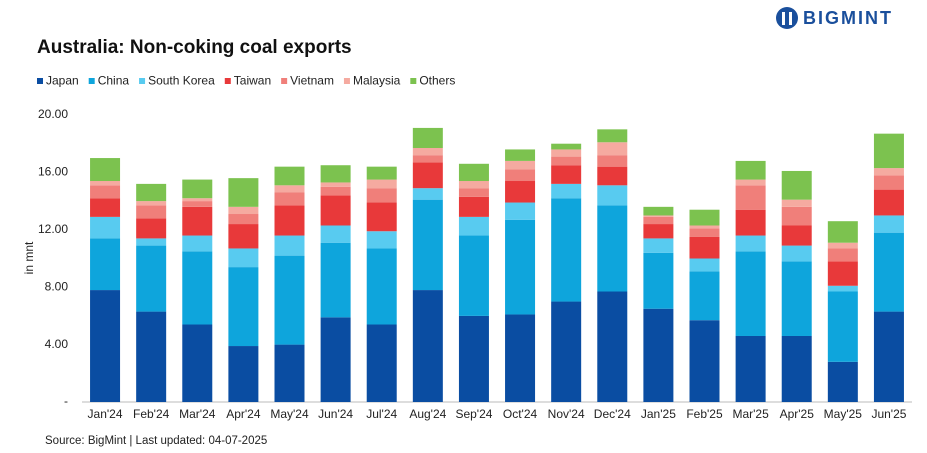  What do you see at coordinates (783, 18) in the screenshot?
I see `logo-icon-part` at bounding box center [783, 18].